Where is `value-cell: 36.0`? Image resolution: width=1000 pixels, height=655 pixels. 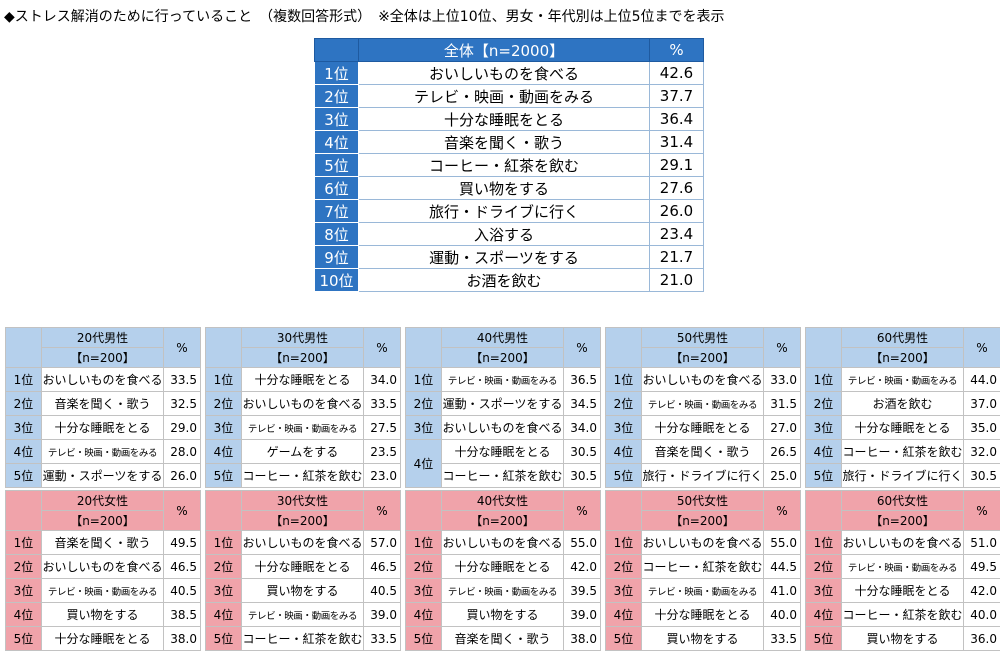 value-cell: 36.0 is located at coordinates (981, 638).